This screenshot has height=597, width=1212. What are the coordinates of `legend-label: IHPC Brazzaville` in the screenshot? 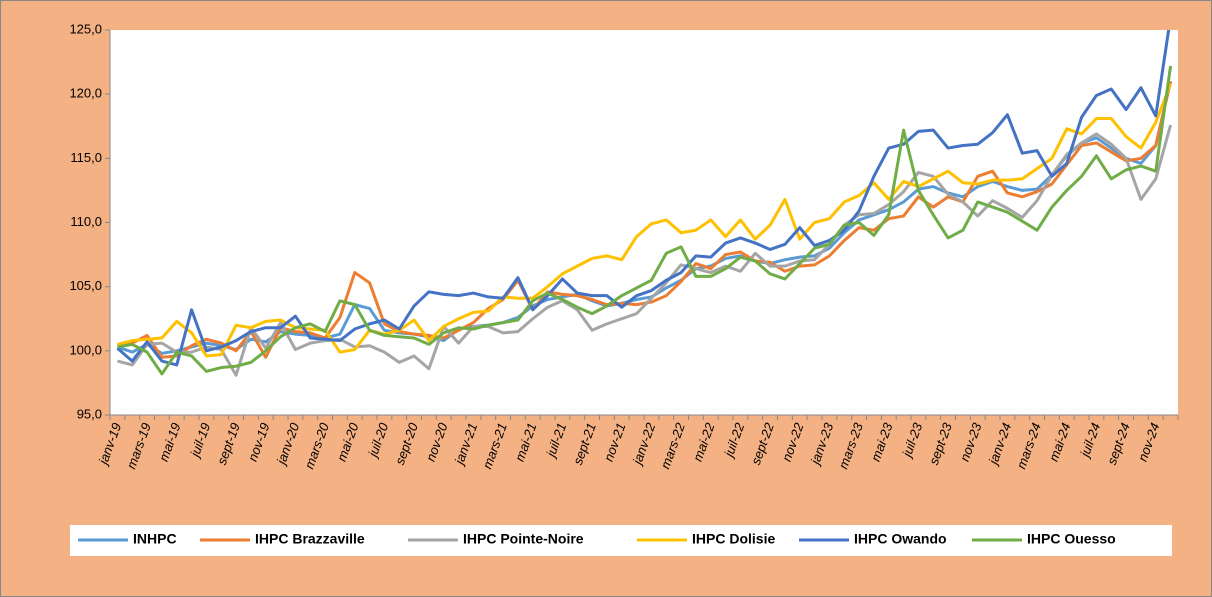 It's located at (310, 539).